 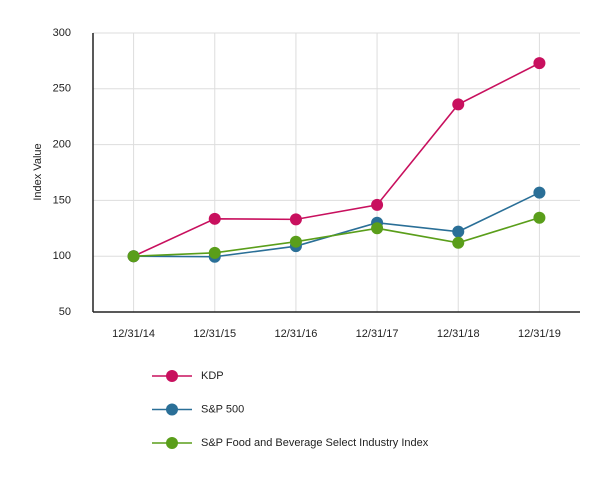 I want to click on x-tick-label: 12/31/17, so click(x=377, y=334).